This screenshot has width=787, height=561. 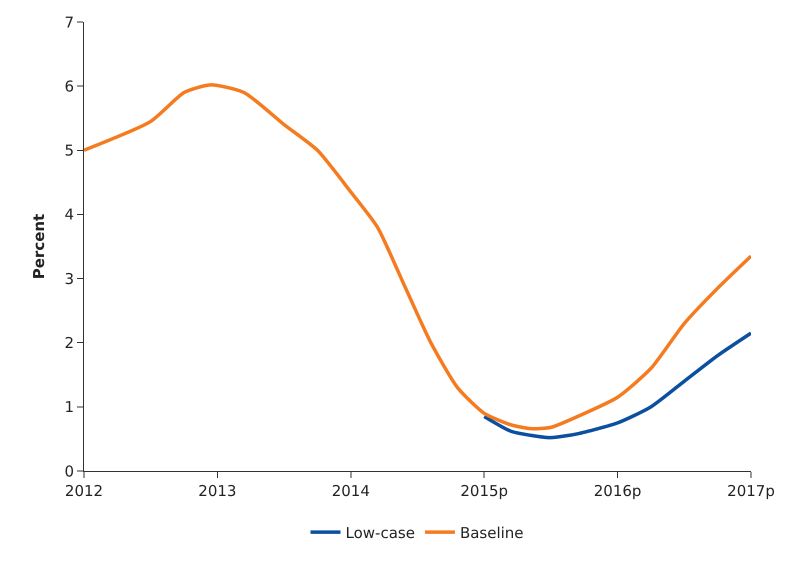 I want to click on y-axis-title: Percent, so click(x=39, y=247).